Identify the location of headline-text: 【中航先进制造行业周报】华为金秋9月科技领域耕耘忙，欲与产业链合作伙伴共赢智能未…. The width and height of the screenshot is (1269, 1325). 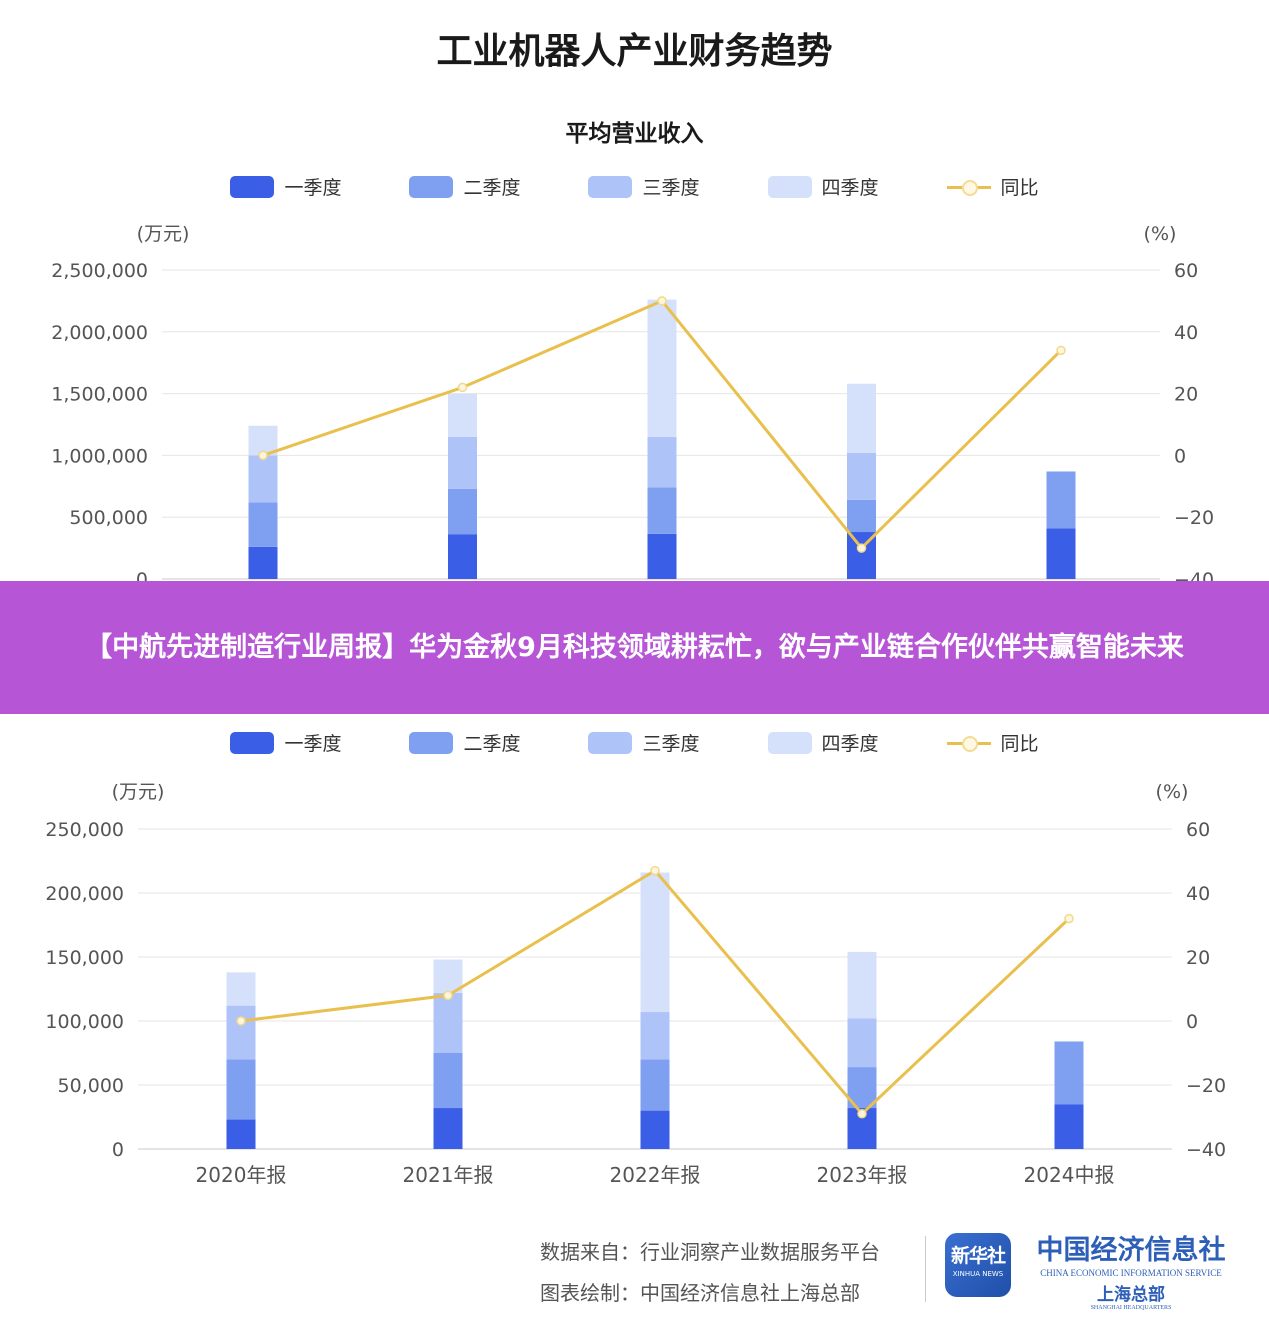
(634, 647).